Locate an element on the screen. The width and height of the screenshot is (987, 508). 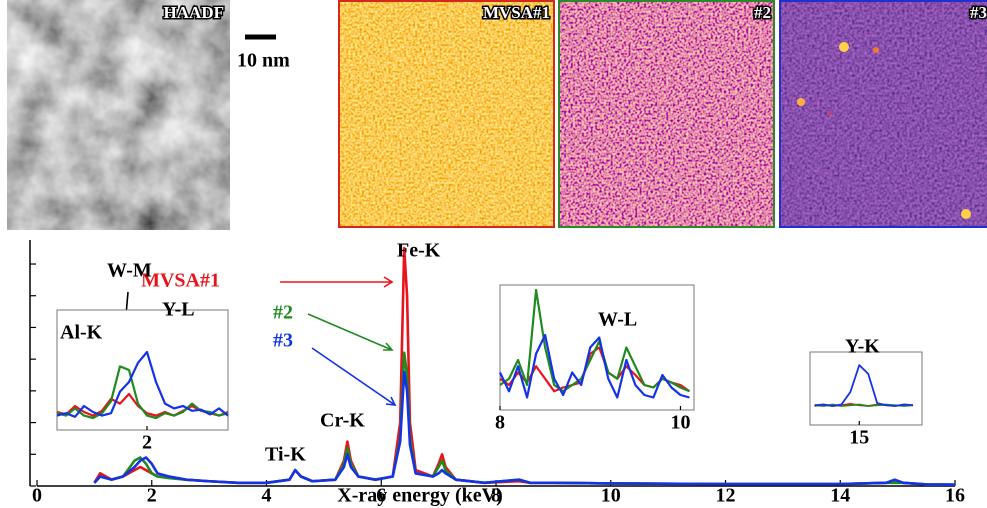
inset-frame is located at coordinates (866, 388).